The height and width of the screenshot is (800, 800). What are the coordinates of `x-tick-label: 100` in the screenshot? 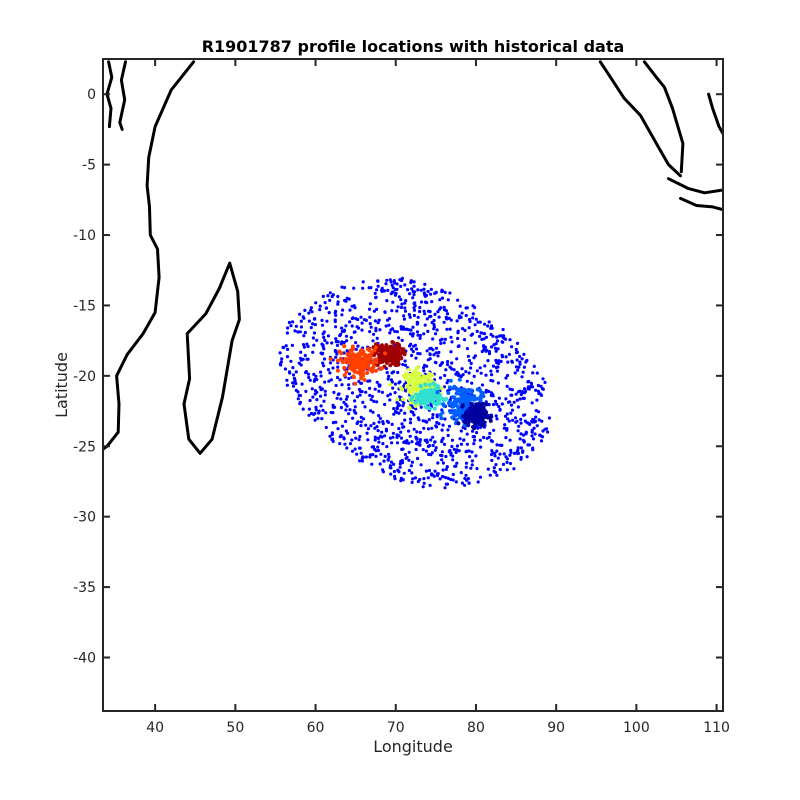 It's located at (636, 728).